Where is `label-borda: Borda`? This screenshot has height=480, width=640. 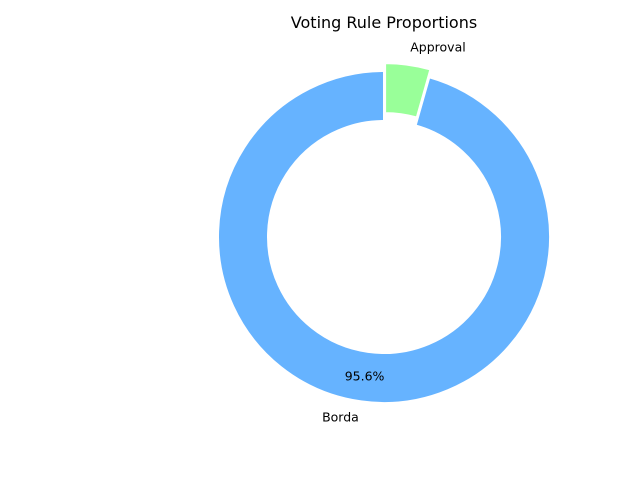 label-borda: Borda is located at coordinates (340, 416).